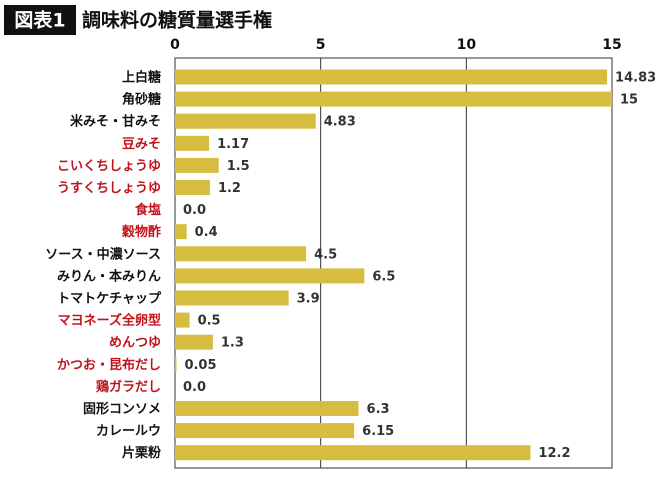 The image size is (670, 480). I want to click on value-label: 1.2, so click(229, 188).